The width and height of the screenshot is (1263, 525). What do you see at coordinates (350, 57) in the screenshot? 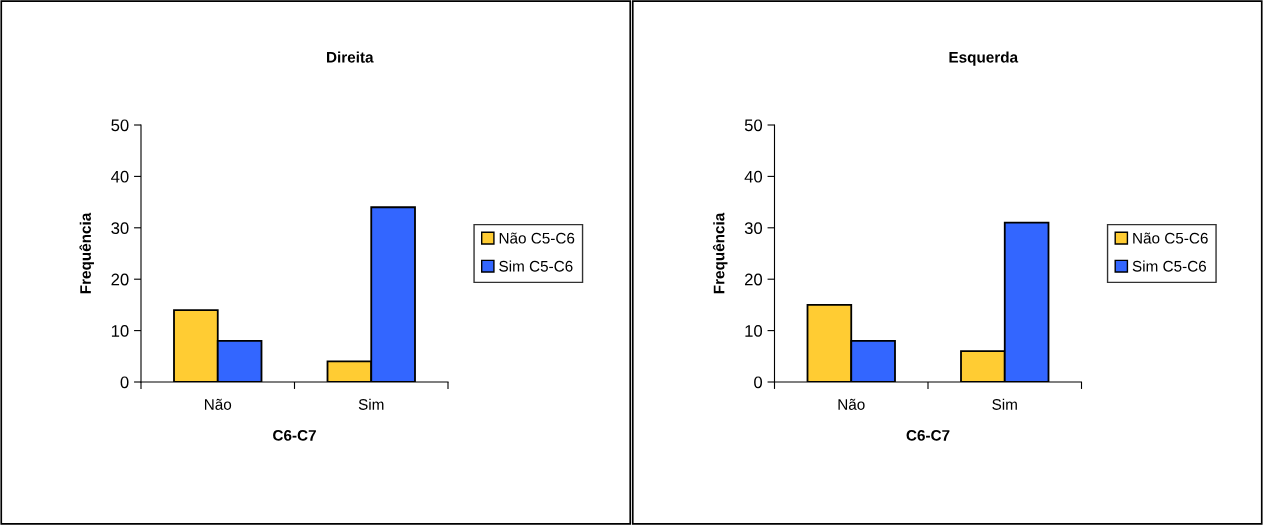
I see `chart-title: Direita` at bounding box center [350, 57].